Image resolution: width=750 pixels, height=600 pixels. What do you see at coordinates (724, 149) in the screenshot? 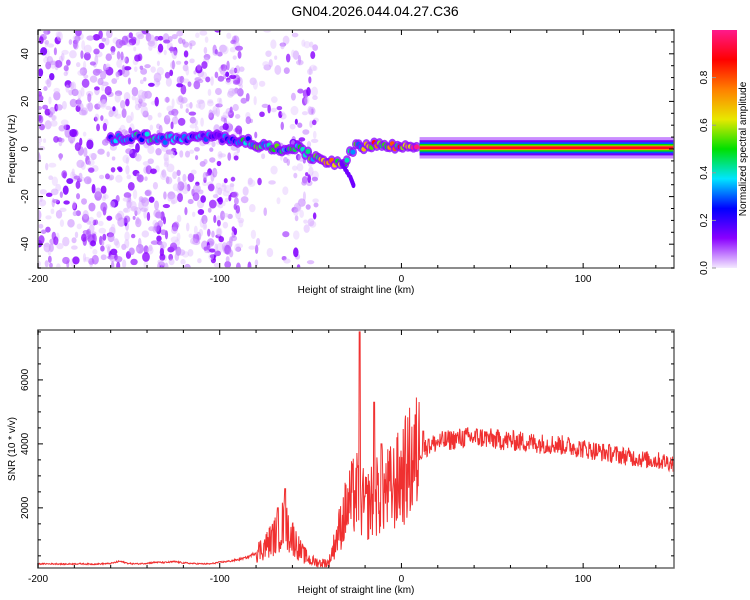
I see `colorbar-gradient` at bounding box center [724, 149].